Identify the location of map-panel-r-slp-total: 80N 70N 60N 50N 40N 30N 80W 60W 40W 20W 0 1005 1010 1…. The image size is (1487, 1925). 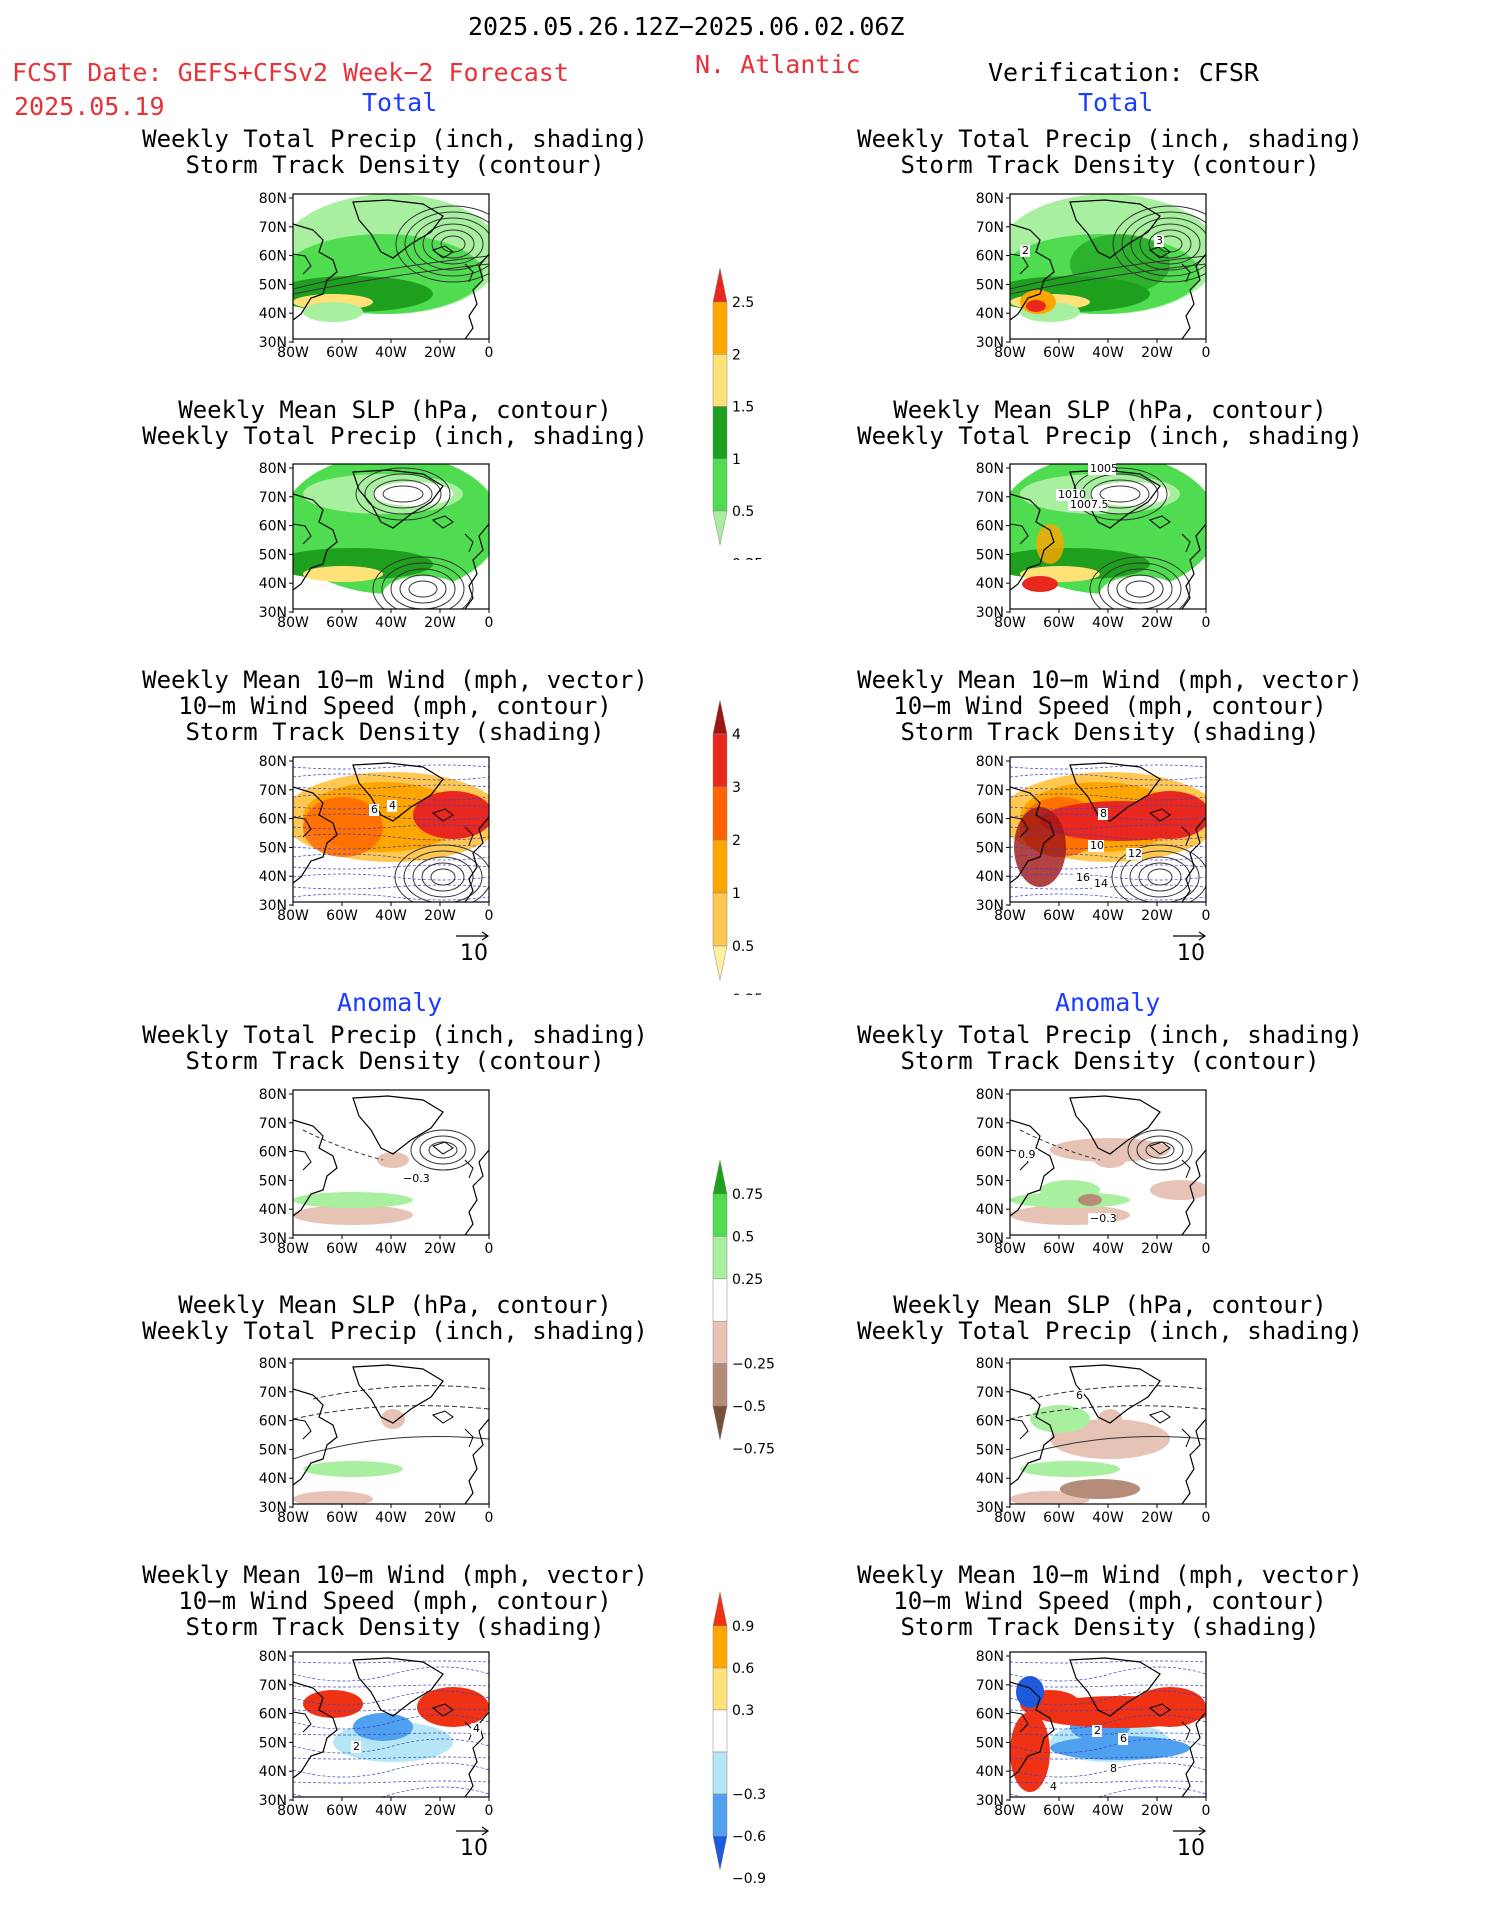
(1093, 543).